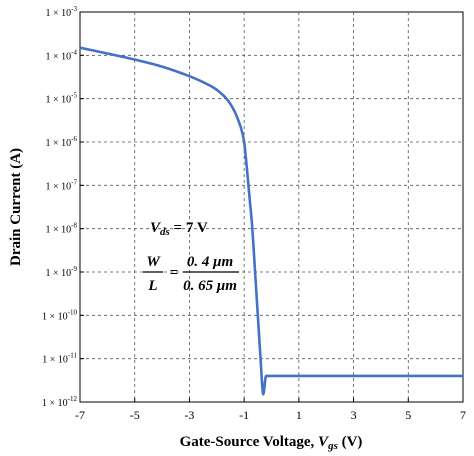  I want to click on x-tick-label: -5, so click(135, 415).